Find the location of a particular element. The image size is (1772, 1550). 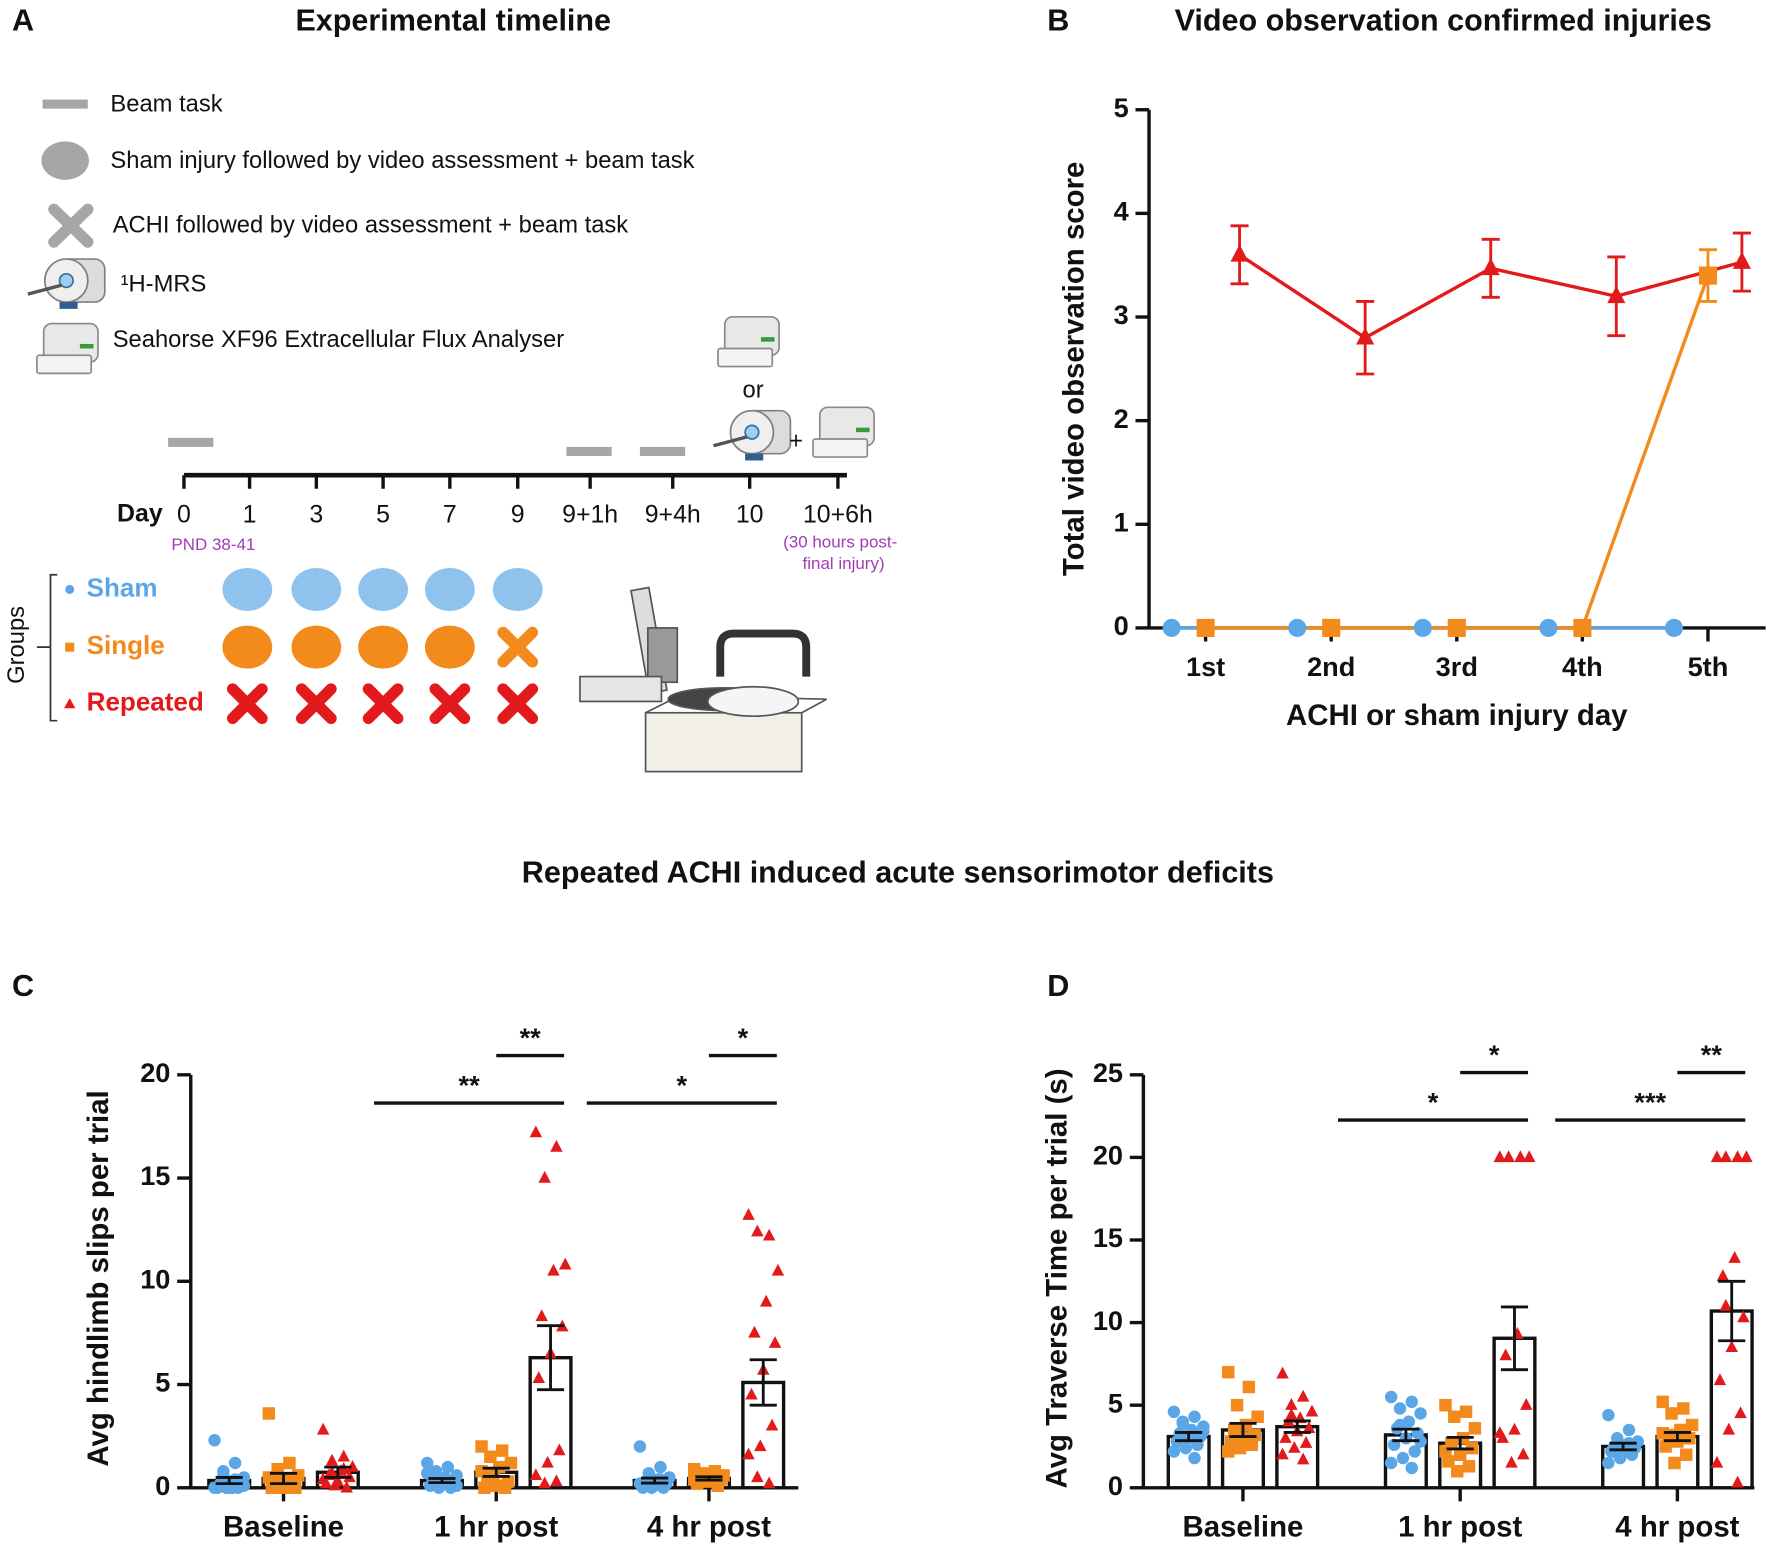

y-tick-label: 1 is located at coordinates (1121, 521).